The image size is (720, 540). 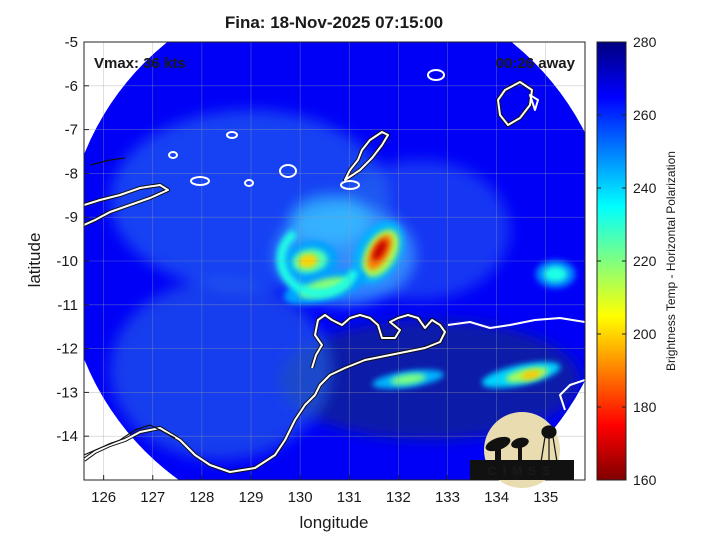 I want to click on colorbar-tick-label: 200, so click(x=645, y=334).